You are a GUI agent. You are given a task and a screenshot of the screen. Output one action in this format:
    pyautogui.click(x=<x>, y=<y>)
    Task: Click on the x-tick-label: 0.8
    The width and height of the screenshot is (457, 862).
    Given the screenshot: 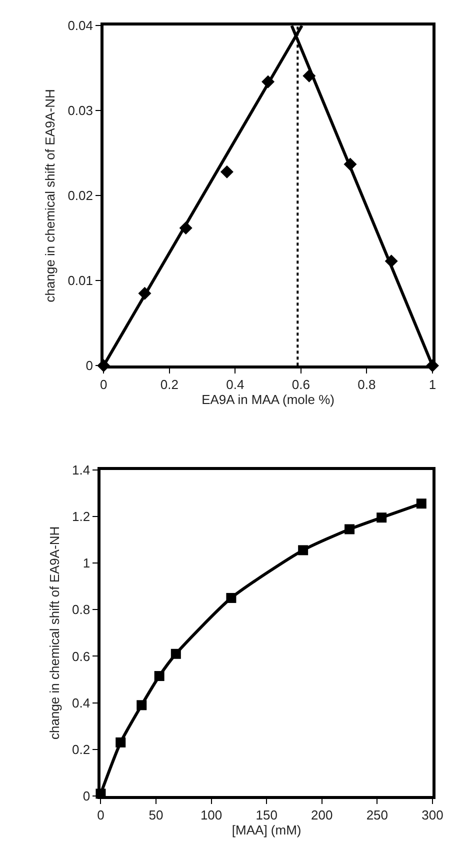 What is the action you would take?
    pyautogui.click(x=367, y=384)
    